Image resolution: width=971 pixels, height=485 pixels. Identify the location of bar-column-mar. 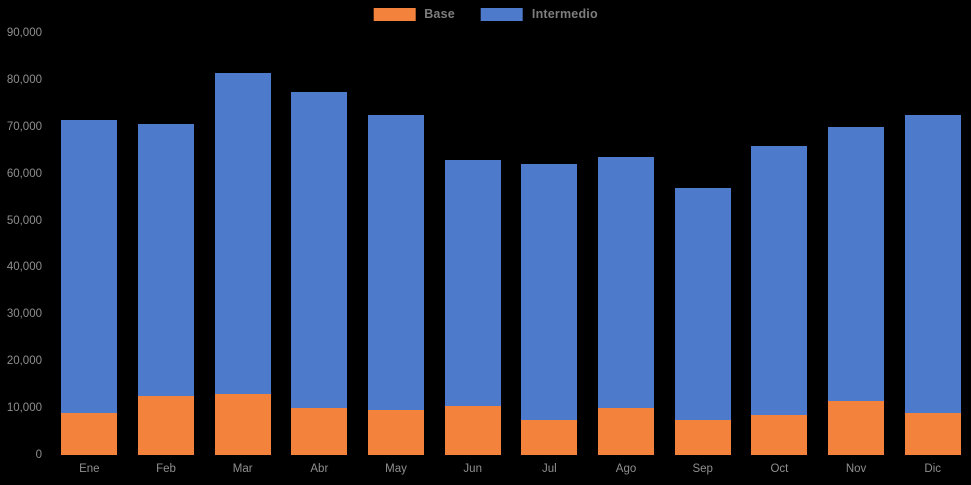
(242, 244).